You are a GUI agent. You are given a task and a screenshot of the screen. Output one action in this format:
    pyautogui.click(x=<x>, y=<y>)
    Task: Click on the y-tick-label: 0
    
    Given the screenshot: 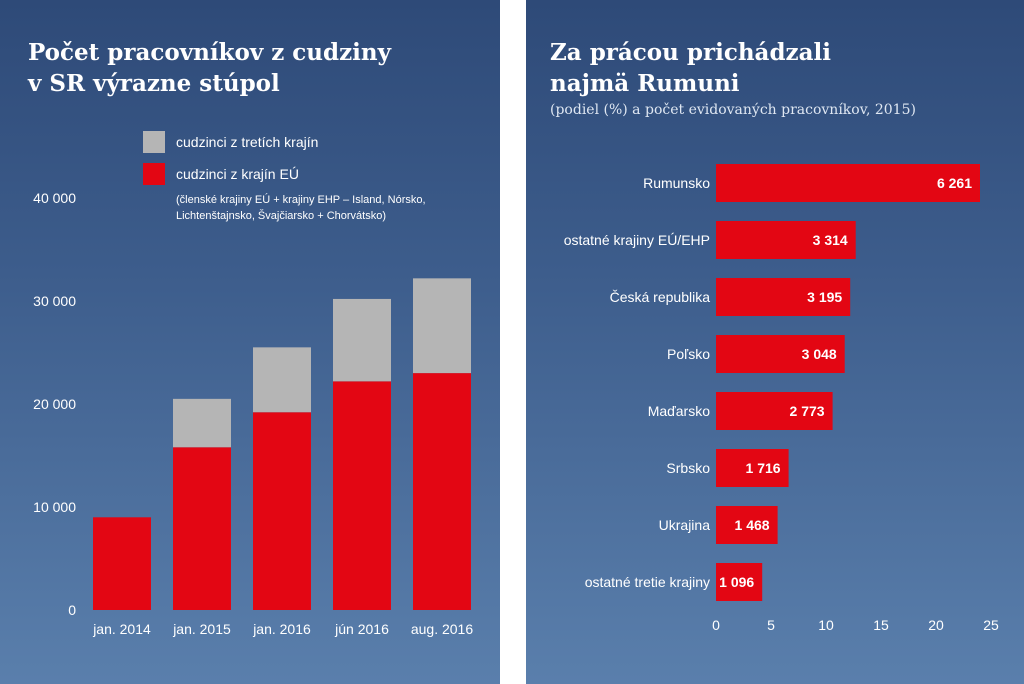 What is the action you would take?
    pyautogui.click(x=72, y=610)
    